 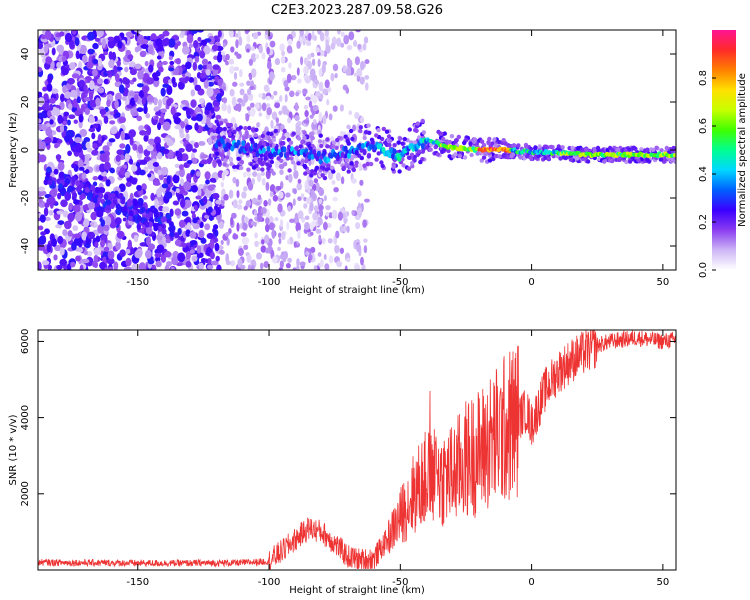 I want to click on y-tick-label: 4000, so click(x=25, y=417).